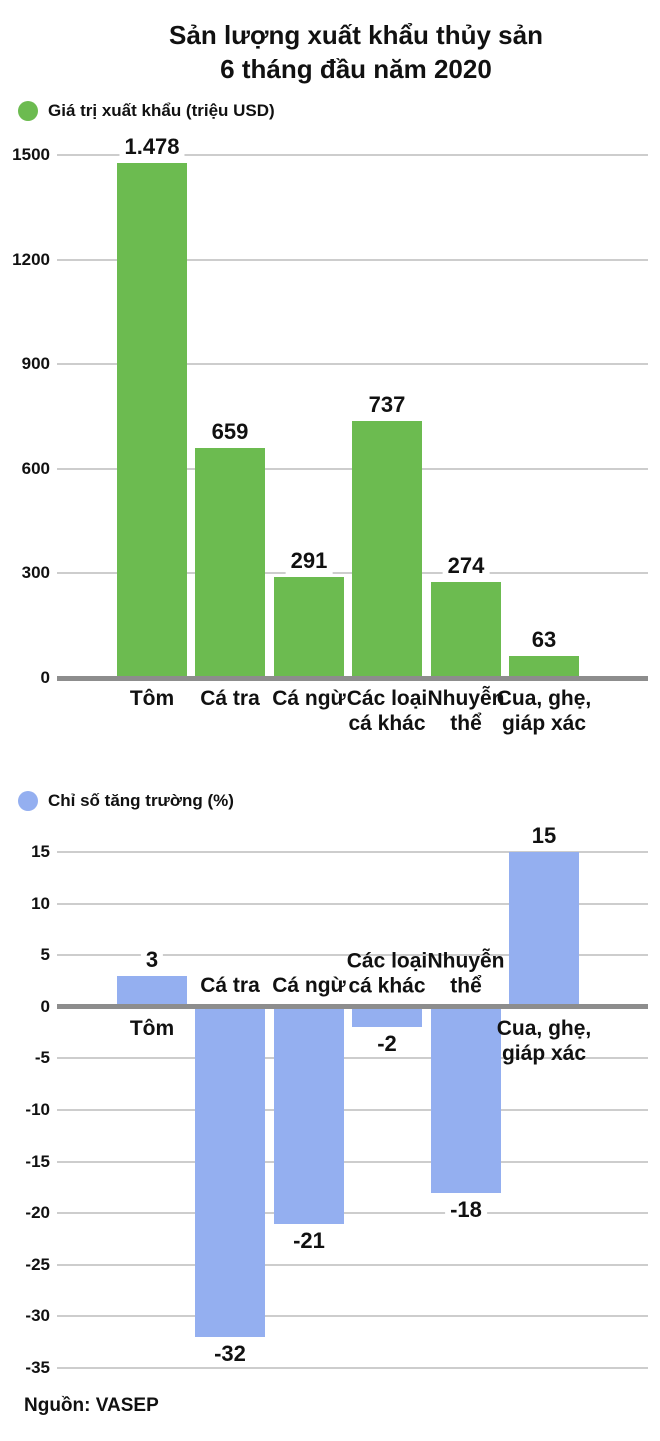  I want to click on bar-value-label: 274, so click(466, 566).